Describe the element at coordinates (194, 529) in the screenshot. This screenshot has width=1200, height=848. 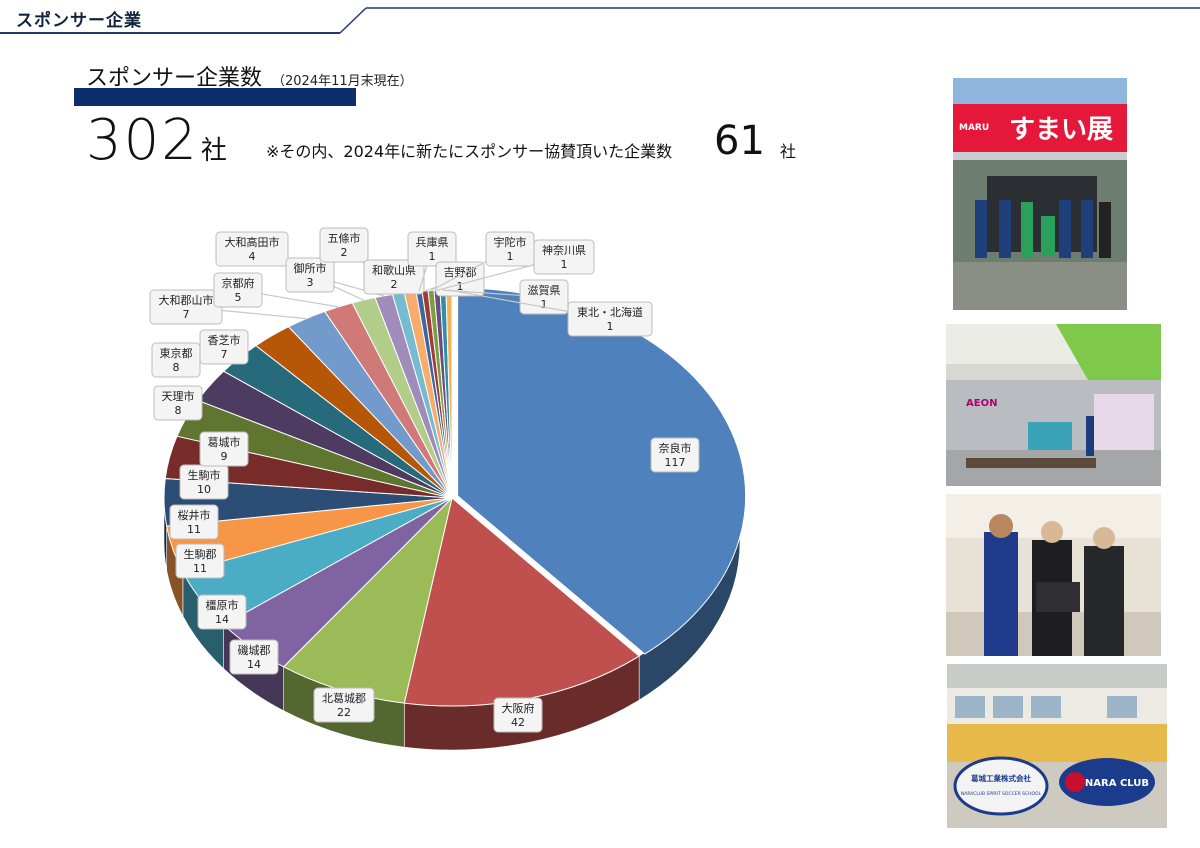
I see `label-value-桜井市: 11` at that location.